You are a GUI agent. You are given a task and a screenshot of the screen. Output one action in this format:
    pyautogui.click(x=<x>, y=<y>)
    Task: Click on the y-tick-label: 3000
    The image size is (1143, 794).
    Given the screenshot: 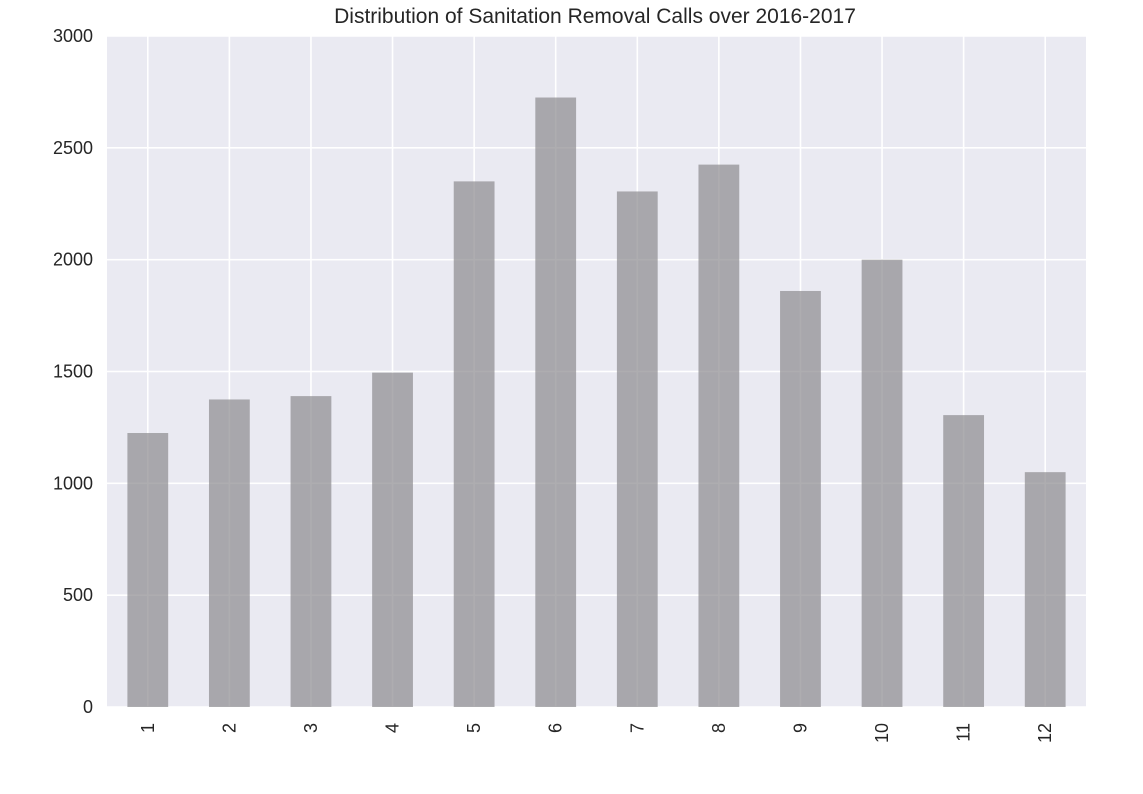 What is the action you would take?
    pyautogui.click(x=73, y=36)
    